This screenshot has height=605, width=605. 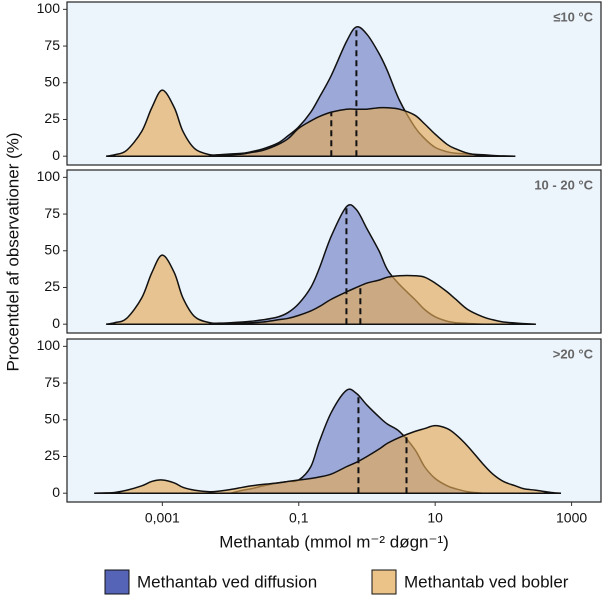 I want to click on y-axis-label: Procentdel af observationer (%), so click(x=12, y=251).